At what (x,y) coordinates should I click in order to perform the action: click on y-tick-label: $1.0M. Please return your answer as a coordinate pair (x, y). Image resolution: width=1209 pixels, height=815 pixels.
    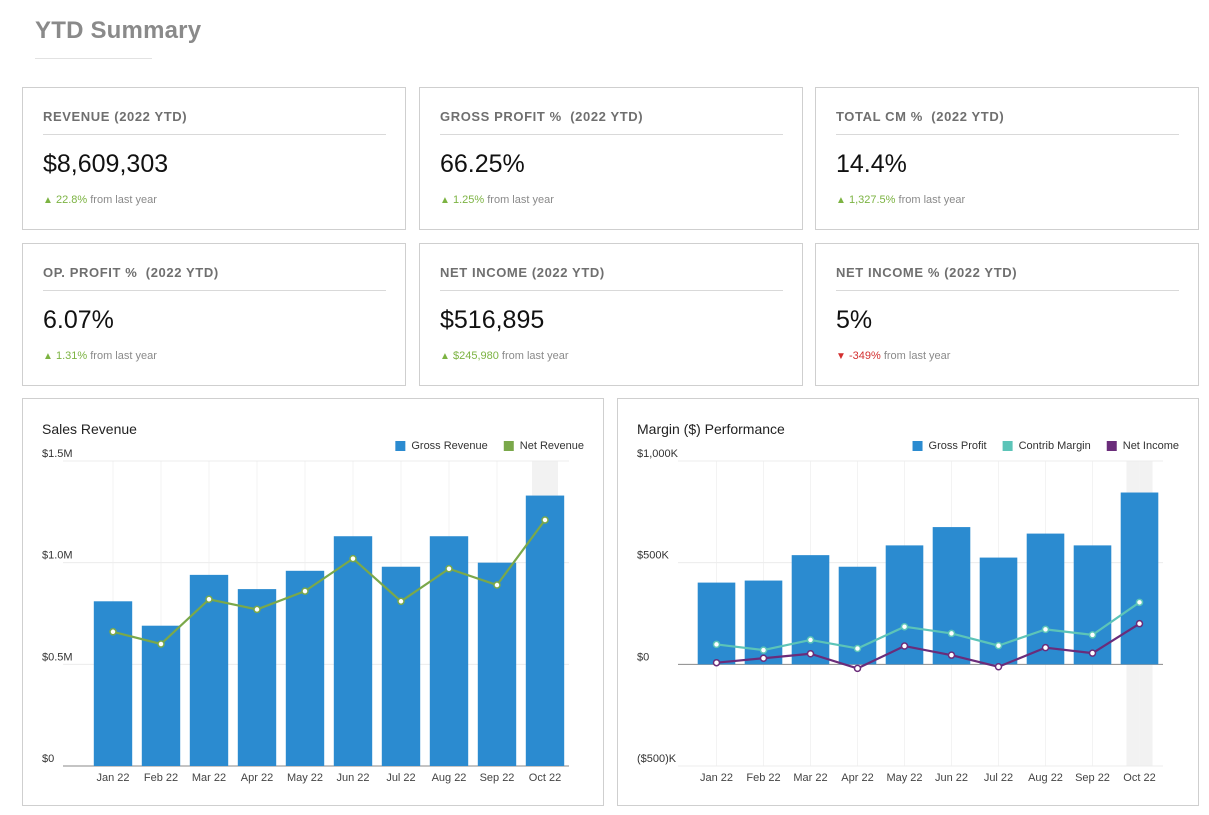
    Looking at the image, I should click on (57, 556).